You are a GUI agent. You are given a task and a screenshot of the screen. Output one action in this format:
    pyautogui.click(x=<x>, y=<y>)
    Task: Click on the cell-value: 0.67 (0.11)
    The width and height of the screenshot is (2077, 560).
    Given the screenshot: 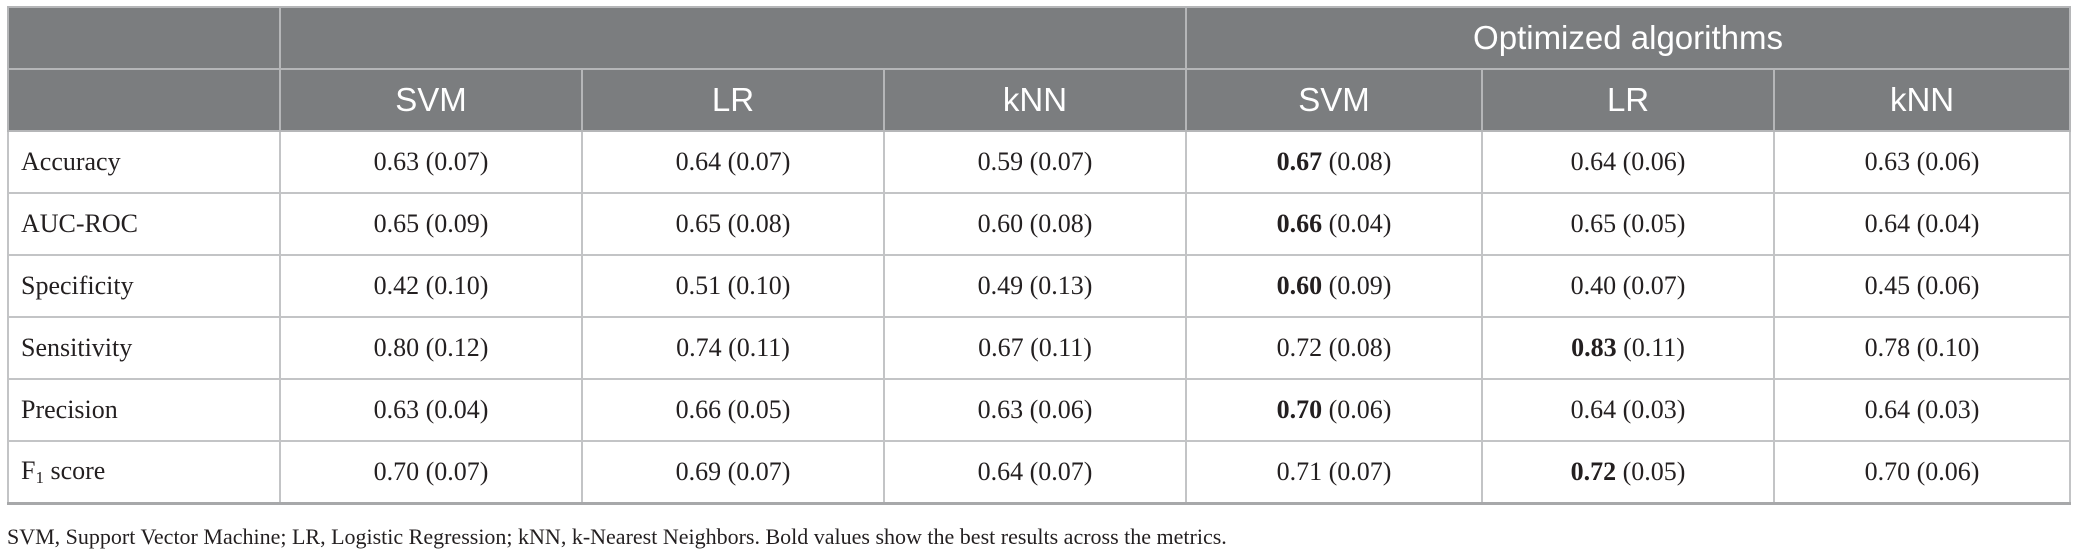 What is the action you would take?
    pyautogui.click(x=1035, y=347)
    